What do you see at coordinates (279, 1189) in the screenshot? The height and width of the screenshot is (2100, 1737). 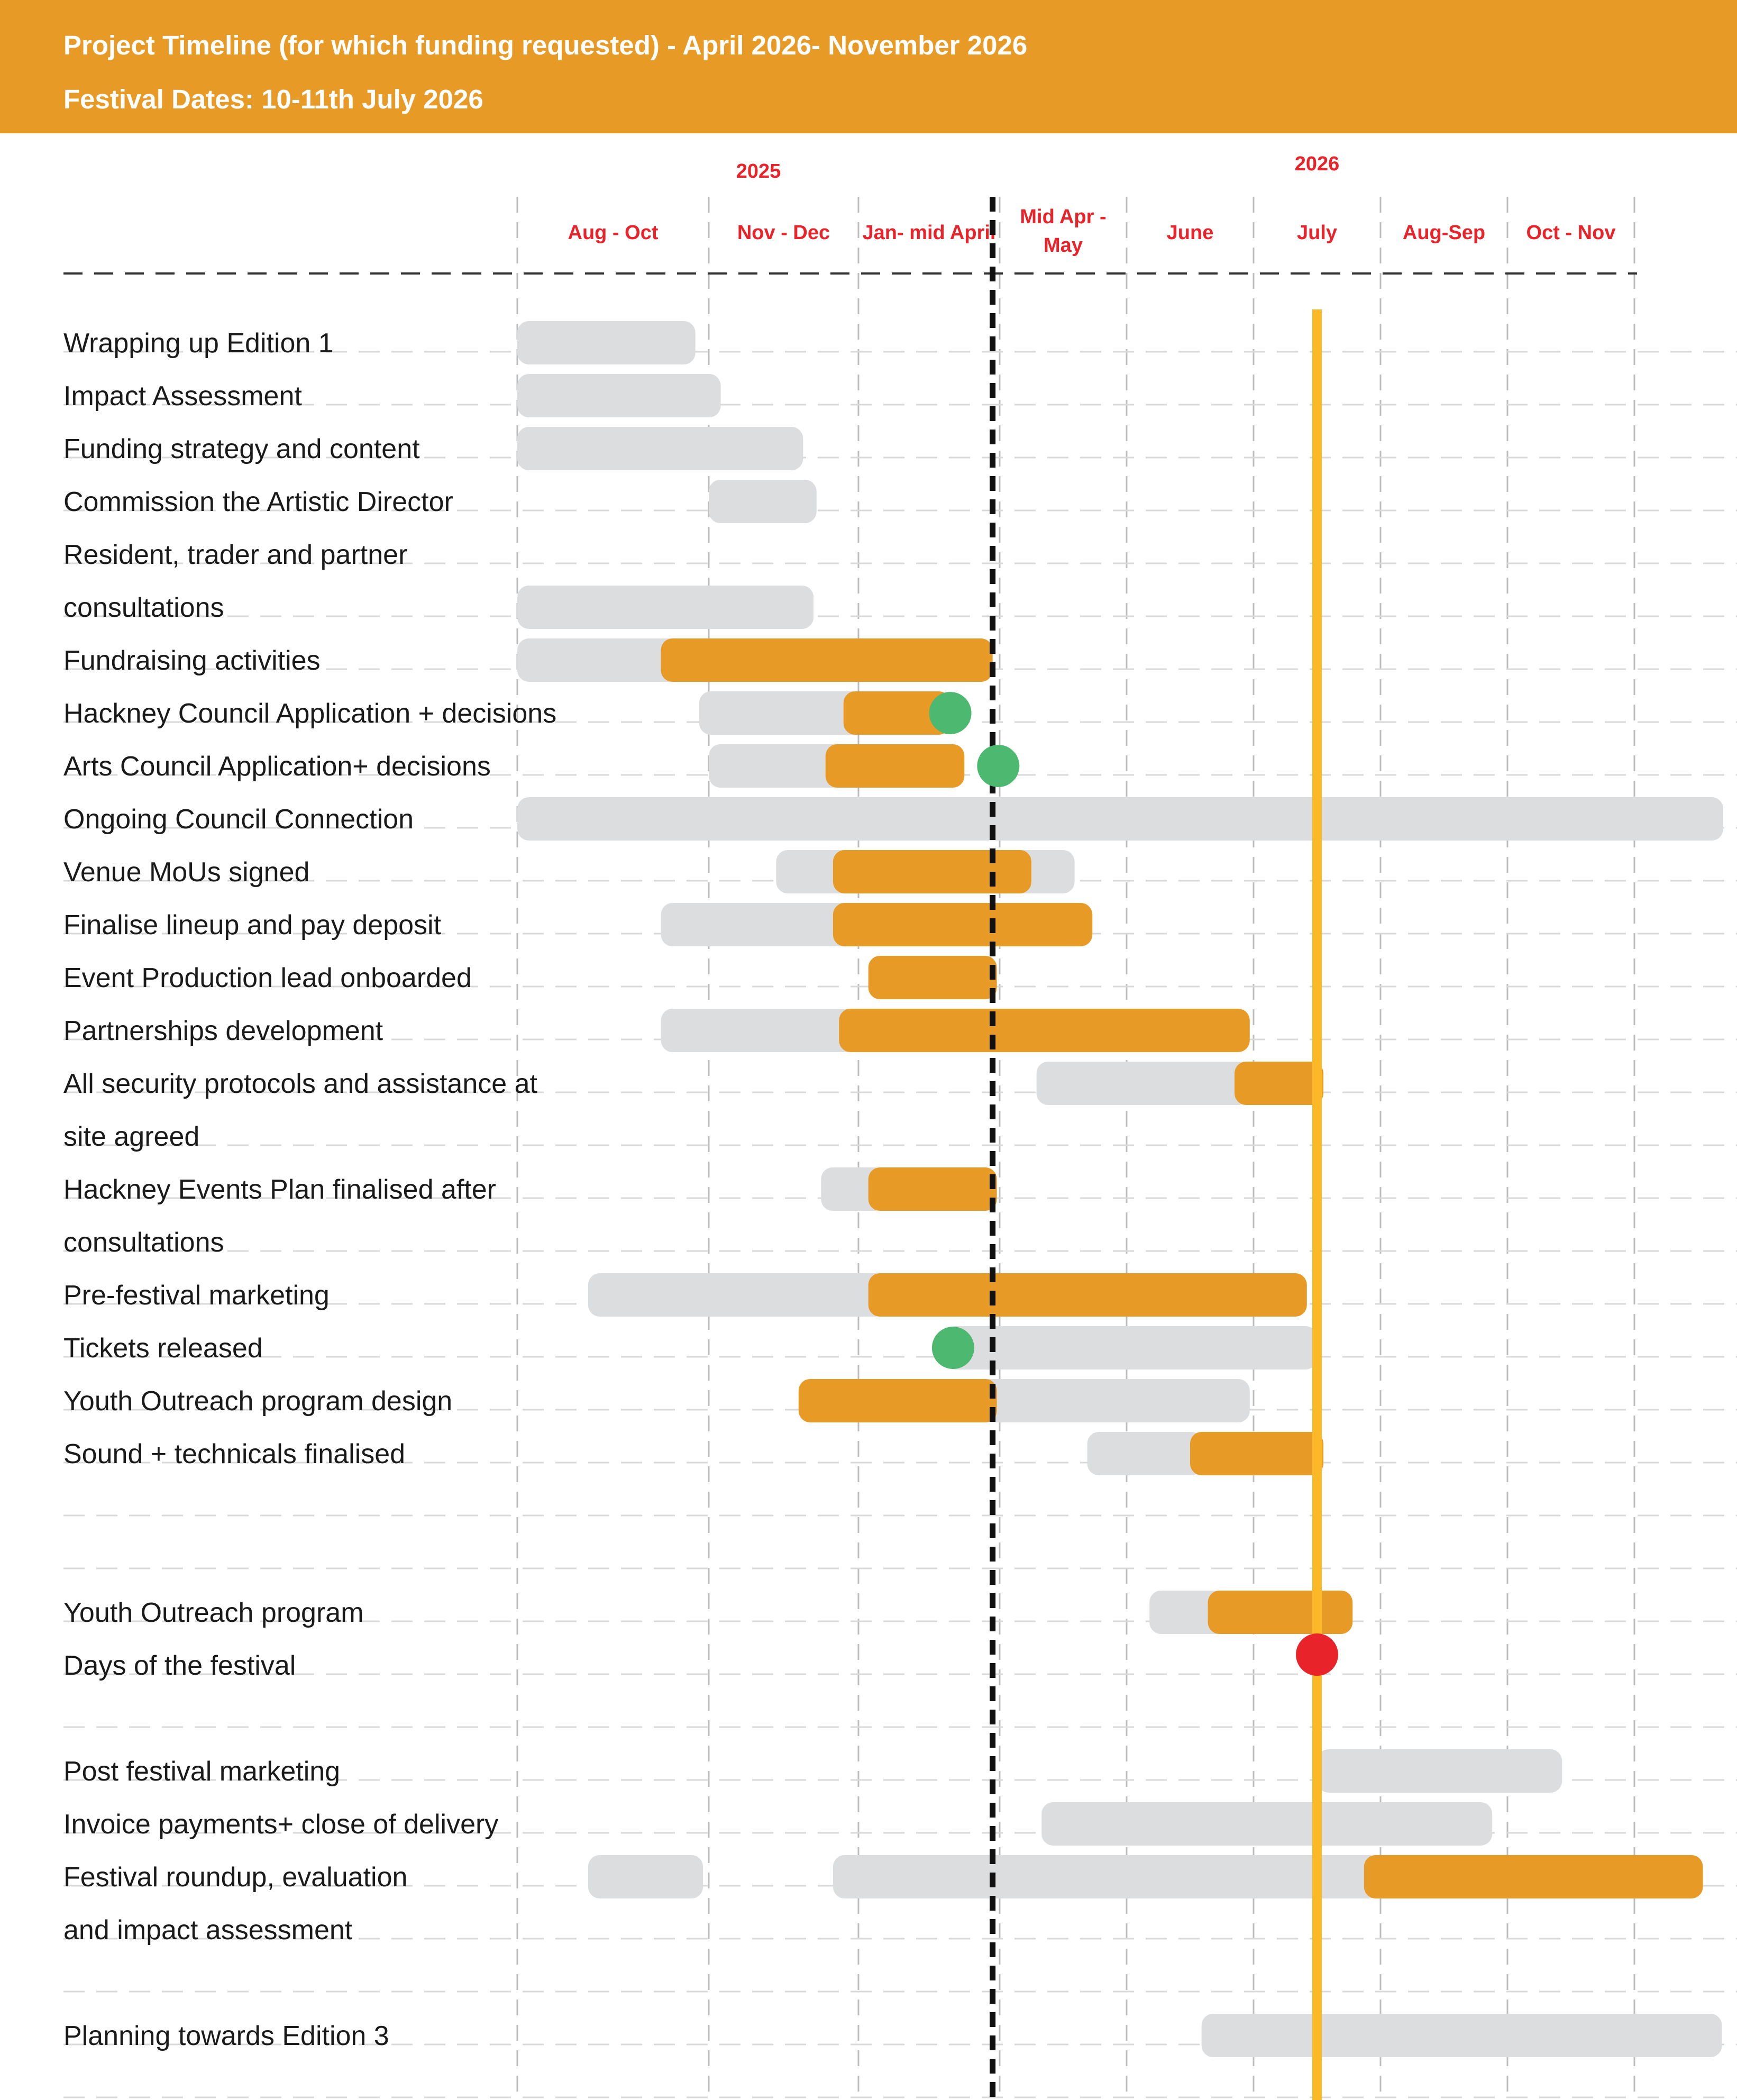 I see `task-label: Hackney Events Plan finalised after` at bounding box center [279, 1189].